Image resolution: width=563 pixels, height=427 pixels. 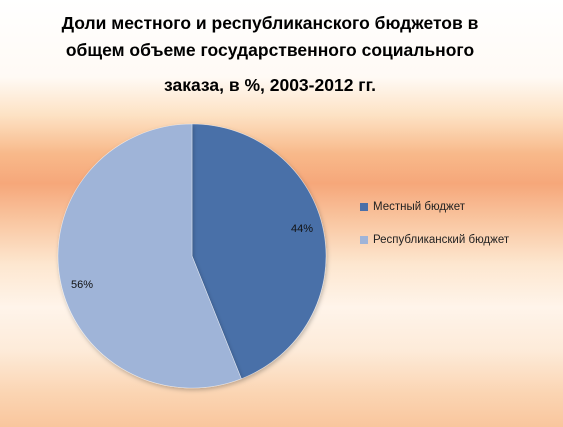 What do you see at coordinates (82, 285) in the screenshot?
I see `data-label-1: 56%` at bounding box center [82, 285].